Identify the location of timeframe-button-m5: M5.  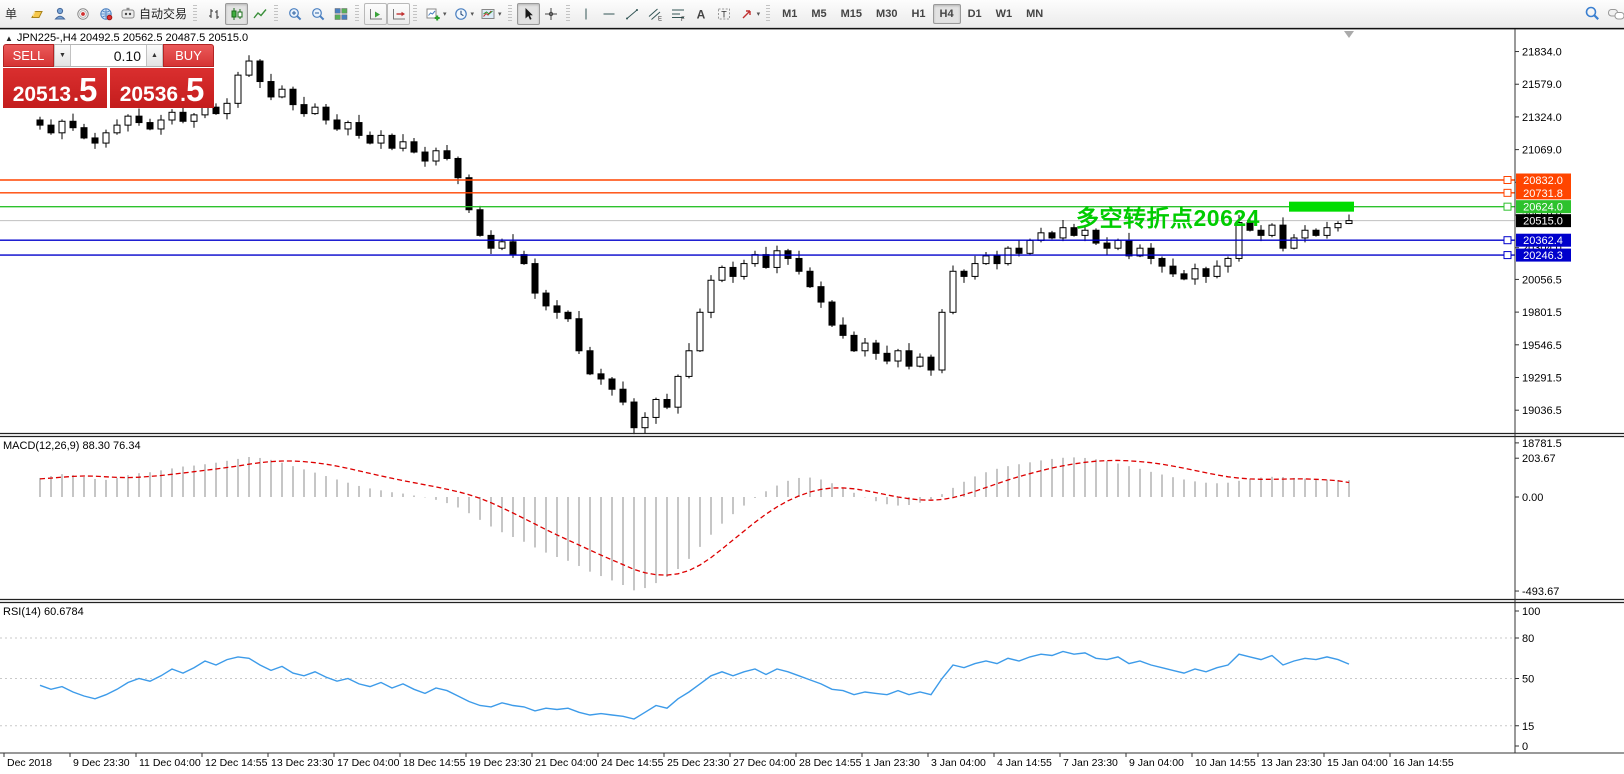
(818, 14).